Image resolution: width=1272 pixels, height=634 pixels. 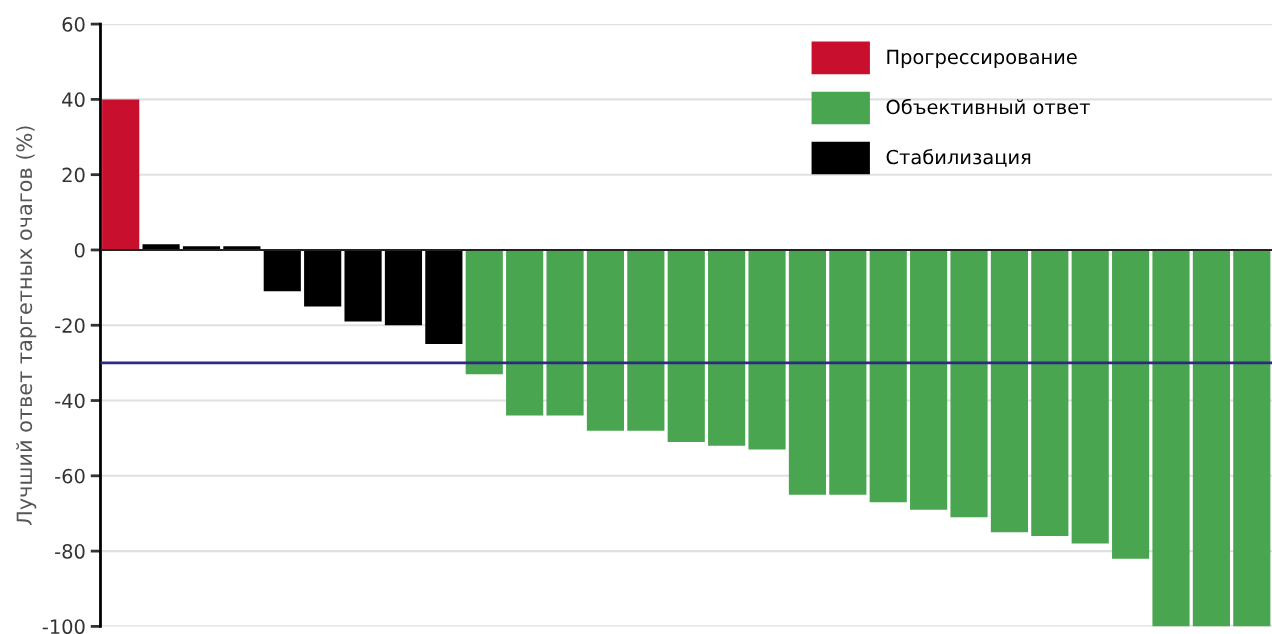 What do you see at coordinates (982, 58) in the screenshot?
I see `legend-label: Прогрессирование` at bounding box center [982, 58].